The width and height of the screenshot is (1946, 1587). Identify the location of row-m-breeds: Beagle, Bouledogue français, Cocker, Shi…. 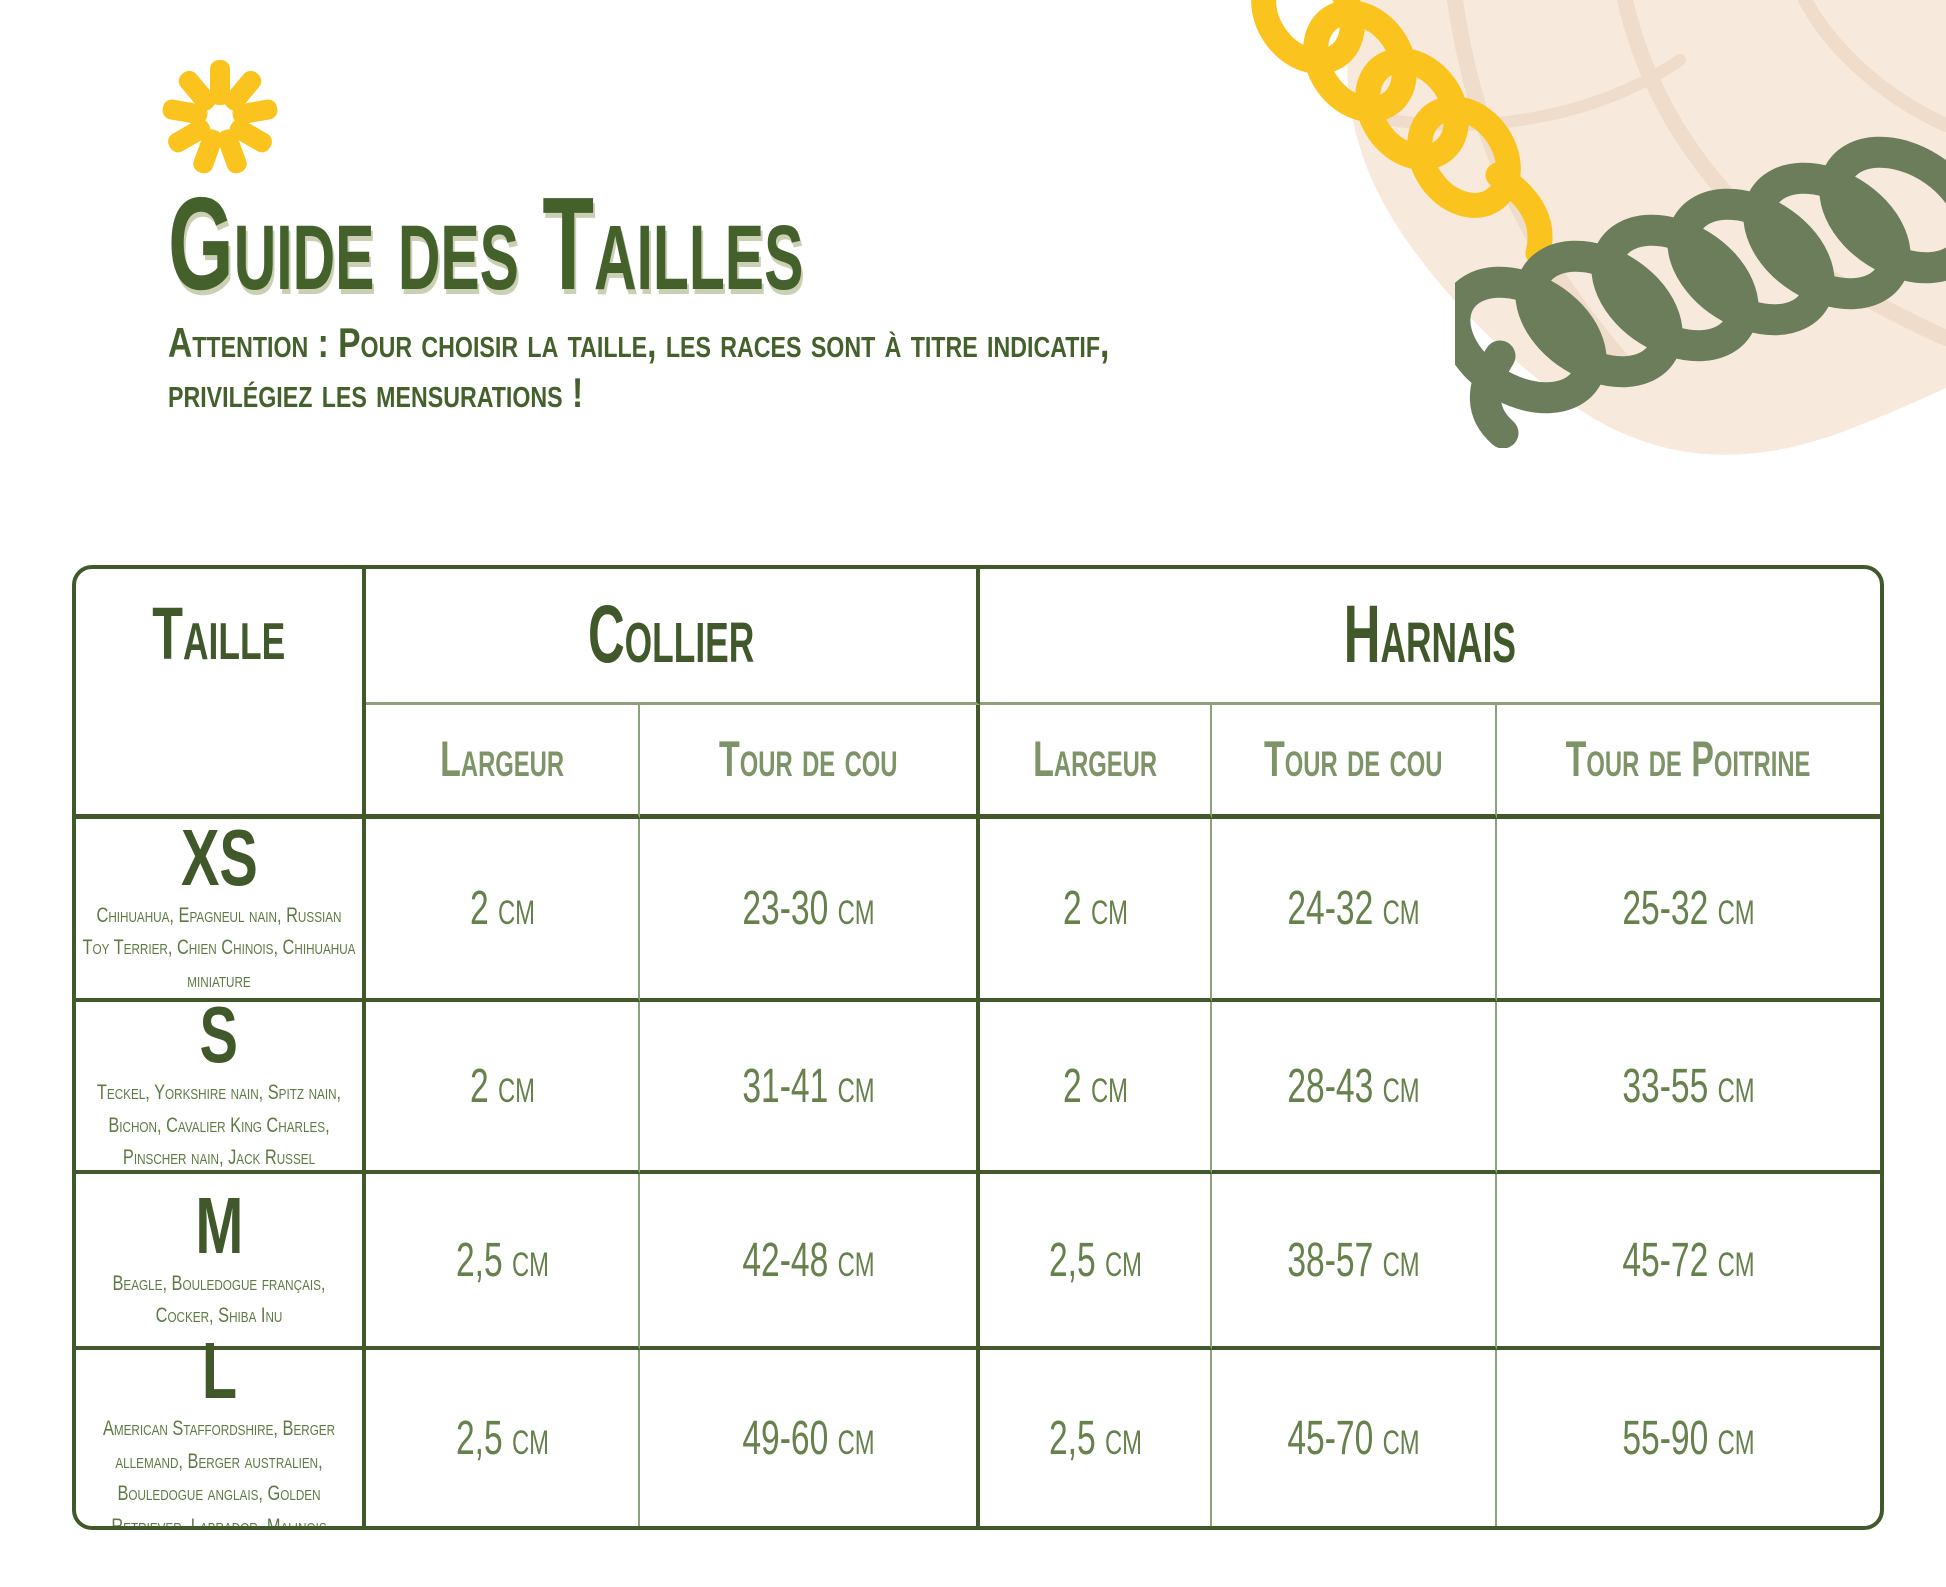
(219, 1299).